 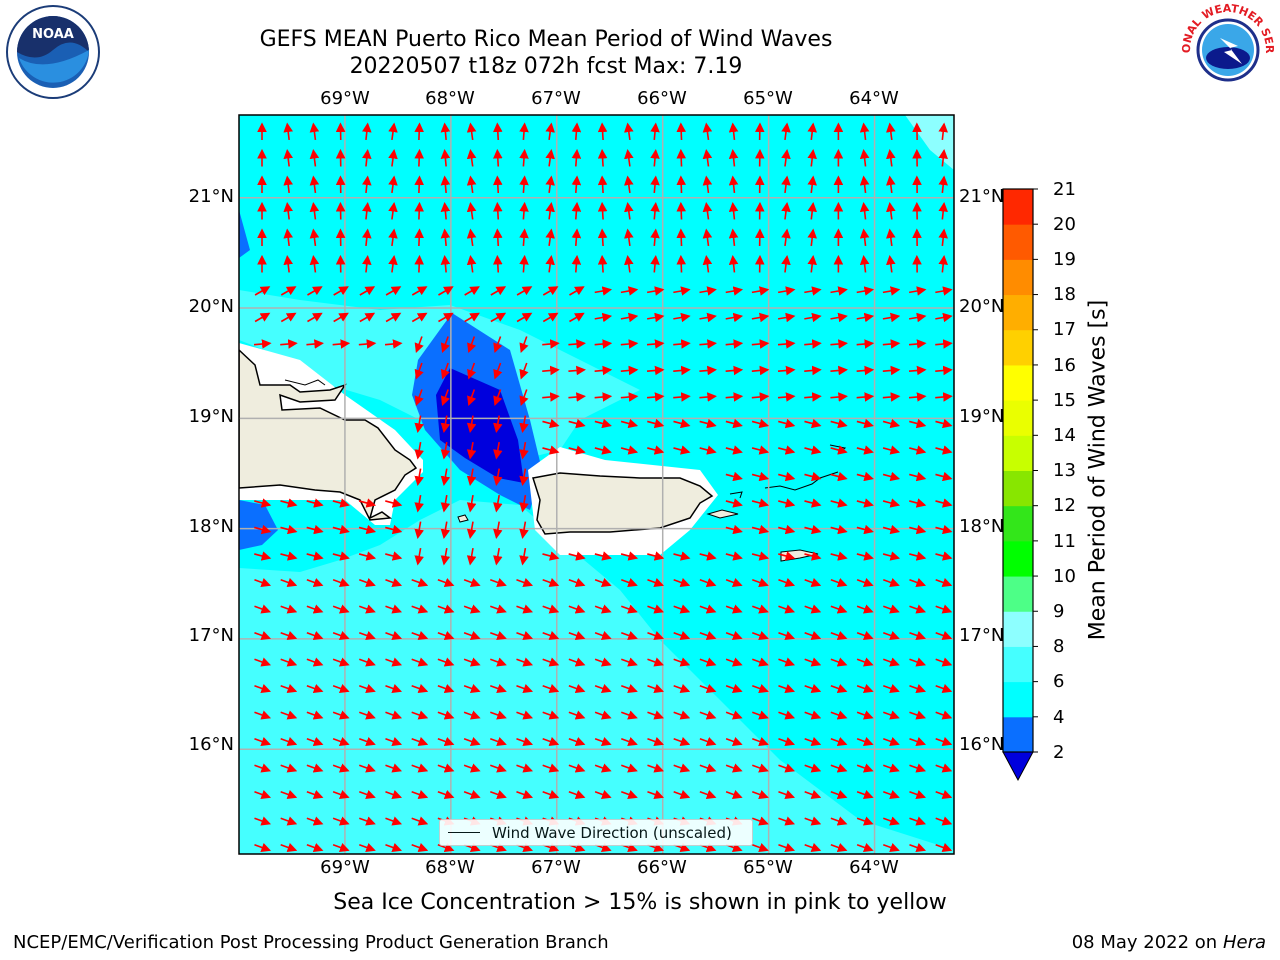 What do you see at coordinates (1064, 224) in the screenshot?
I see `colorbar-tick-20: 20` at bounding box center [1064, 224].